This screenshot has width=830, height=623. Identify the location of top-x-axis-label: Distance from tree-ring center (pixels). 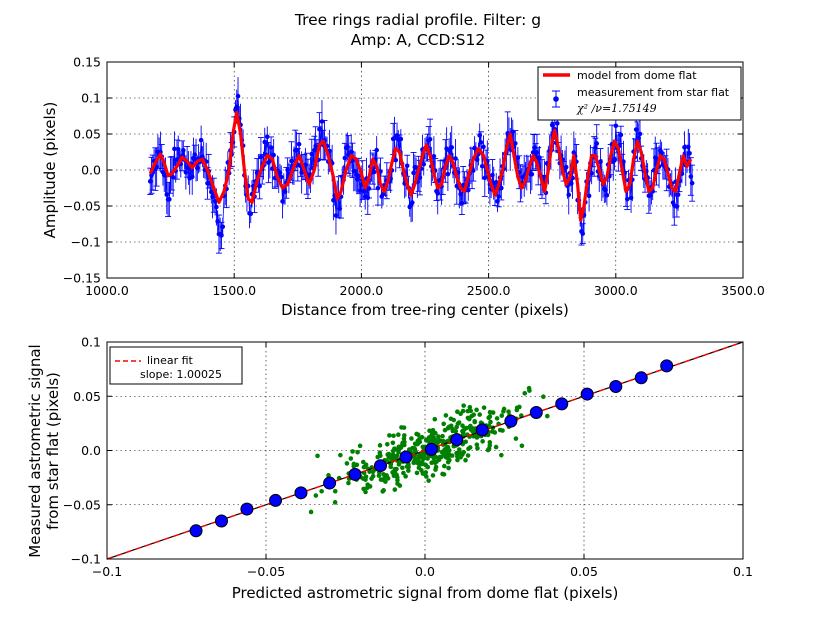
(425, 310).